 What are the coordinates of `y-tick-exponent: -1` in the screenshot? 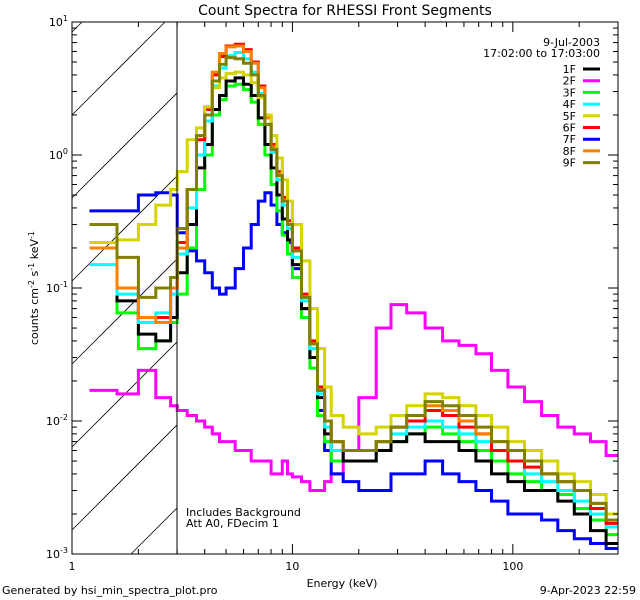 It's located at (64, 284).